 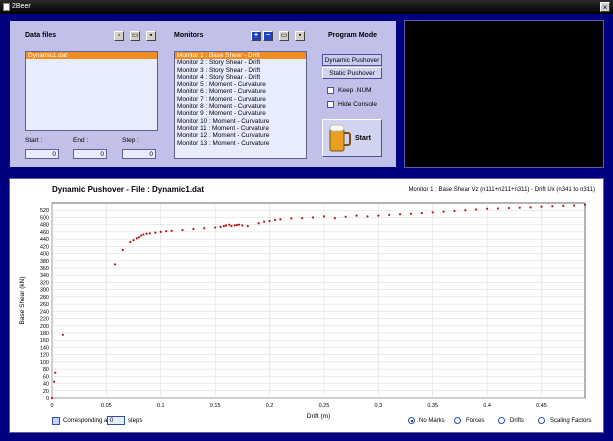 I want to click on browse-icon: ▪, so click(x=151, y=36).